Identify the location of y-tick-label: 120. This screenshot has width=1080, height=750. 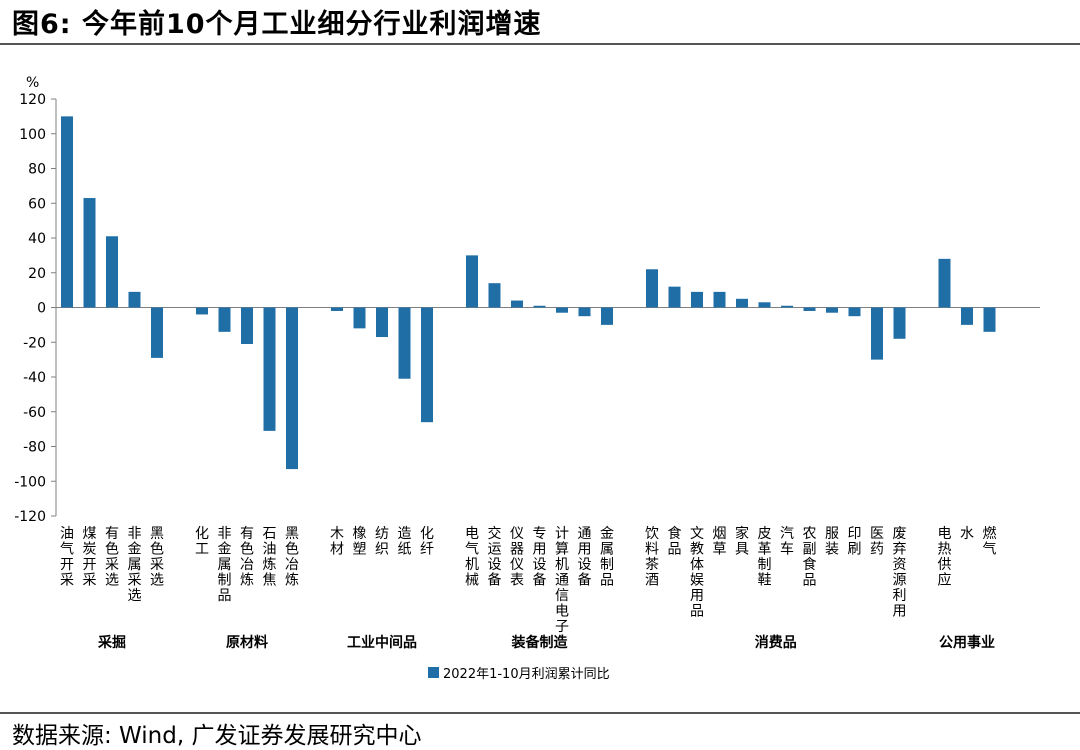
(32, 100).